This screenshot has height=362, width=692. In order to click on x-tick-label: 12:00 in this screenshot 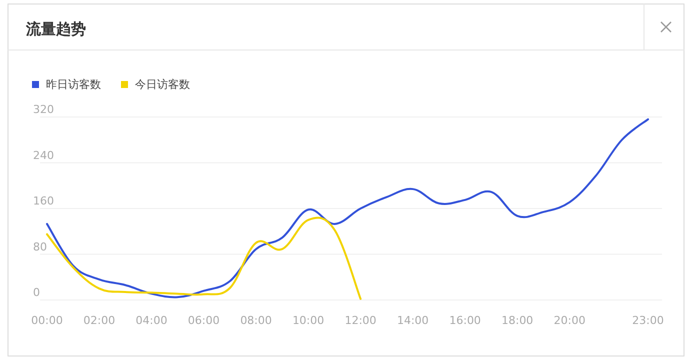, I will do `click(360, 320)`.